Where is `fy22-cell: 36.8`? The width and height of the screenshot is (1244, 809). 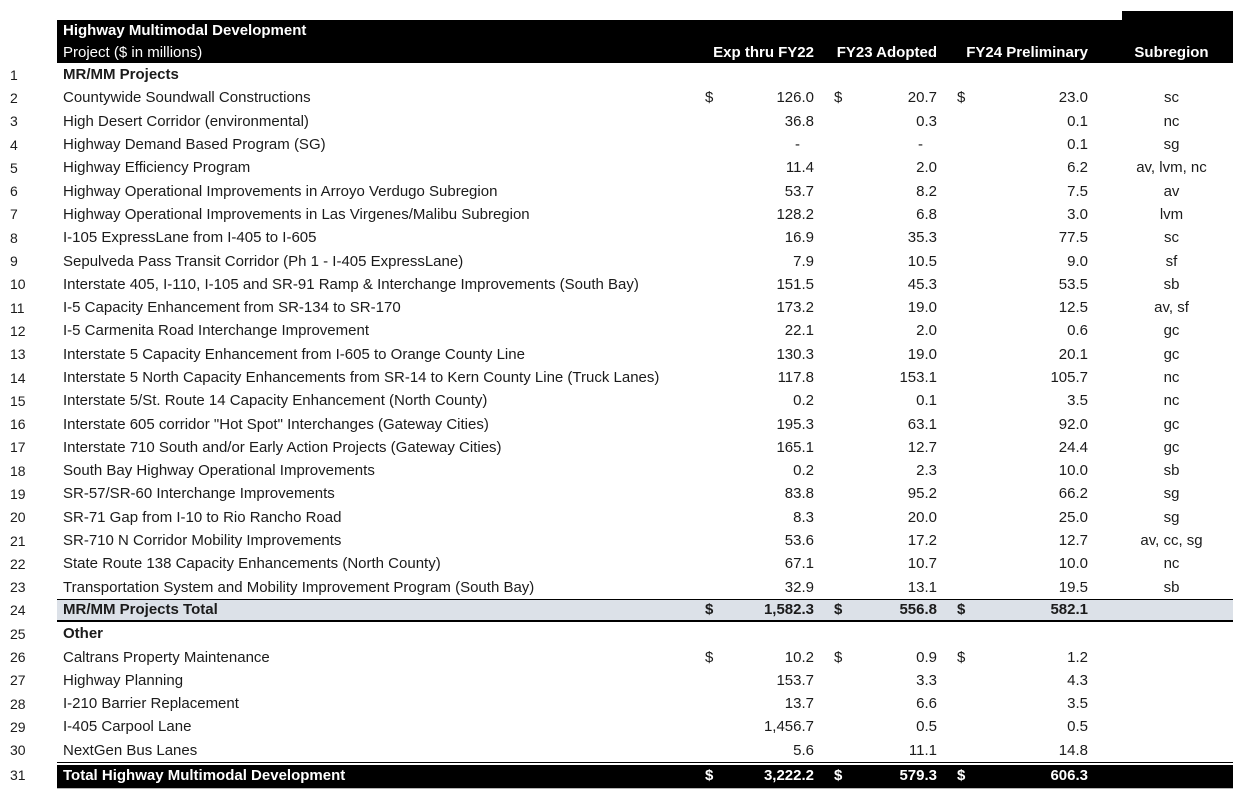
fy22-cell: 36.8 is located at coordinates (757, 121).